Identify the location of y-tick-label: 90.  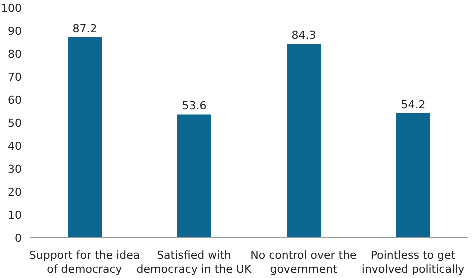
(15, 31).